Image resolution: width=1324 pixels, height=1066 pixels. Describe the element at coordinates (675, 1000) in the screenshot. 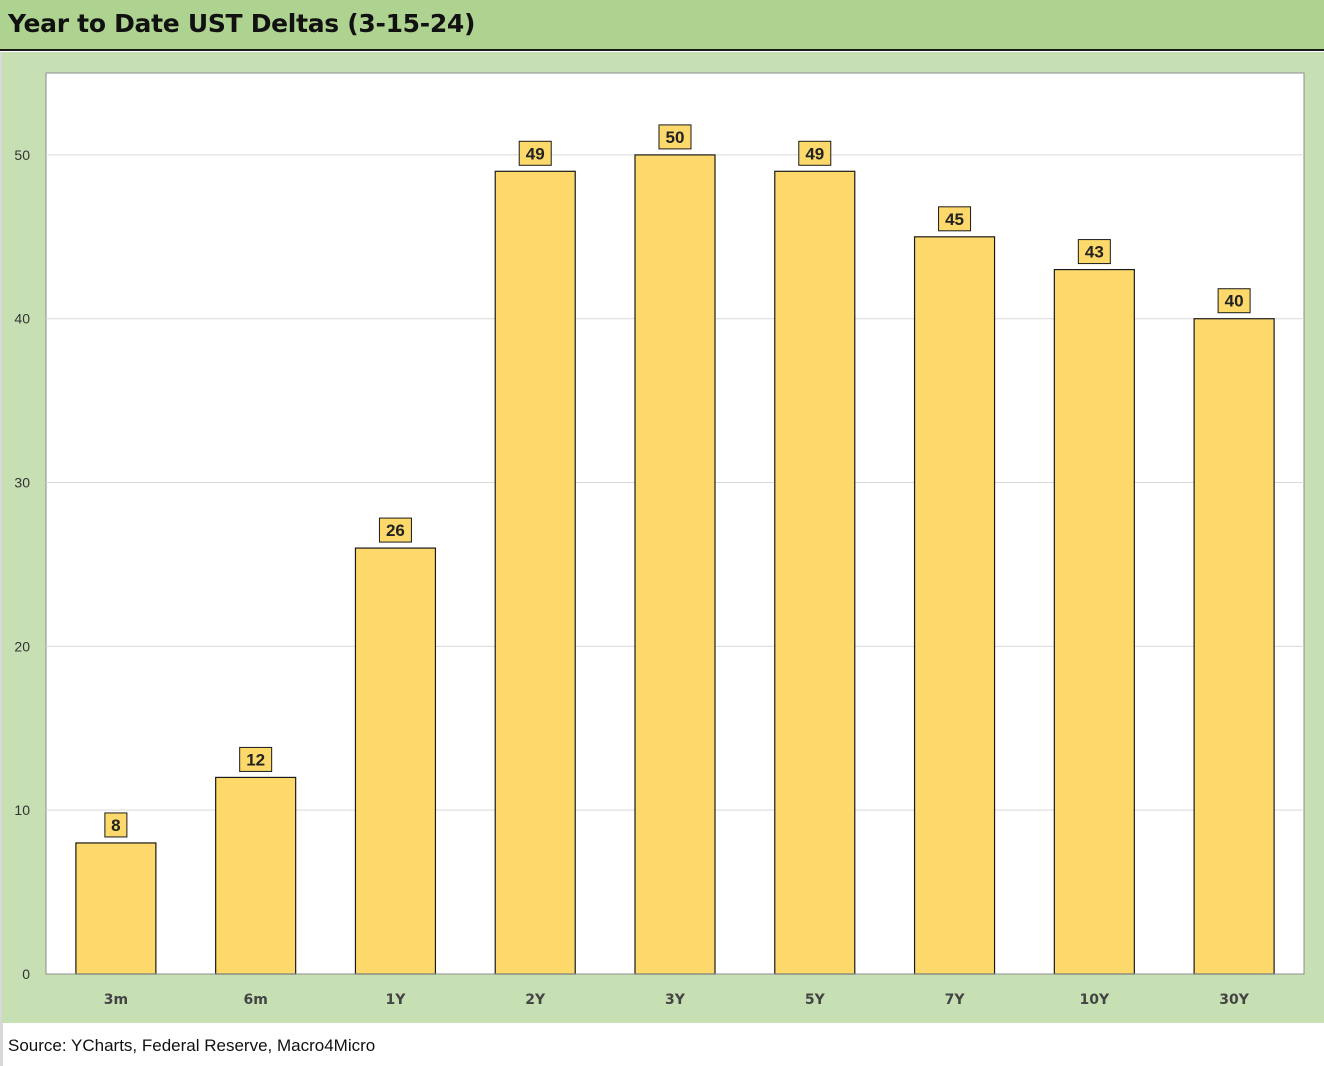

I see `x-tick-label: 3Y` at that location.